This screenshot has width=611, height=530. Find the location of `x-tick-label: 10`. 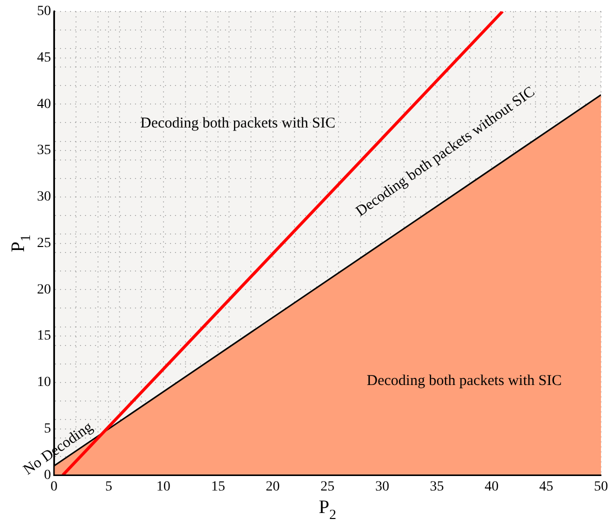

x-tick-label: 10 is located at coordinates (163, 486).